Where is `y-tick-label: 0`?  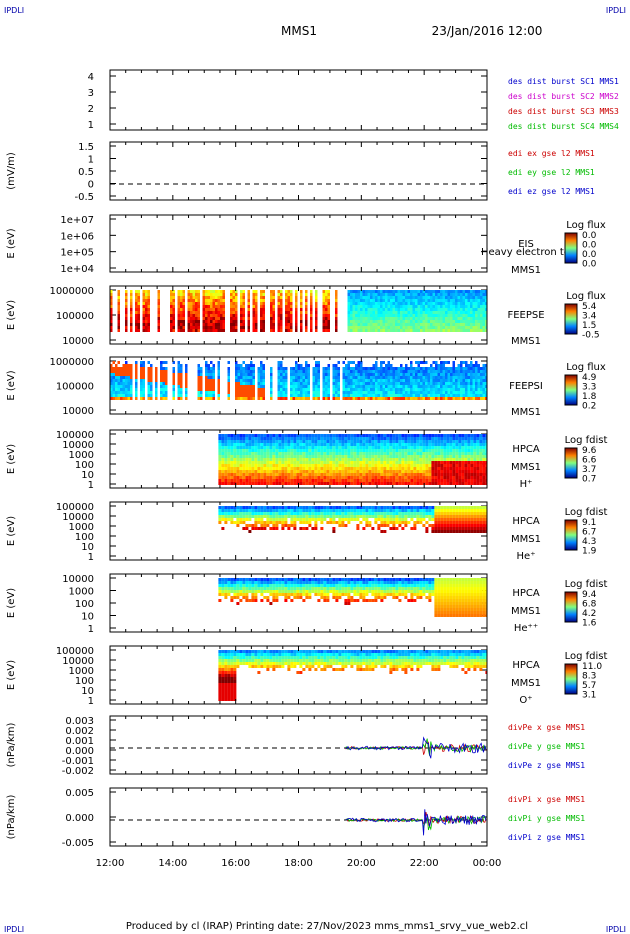 y-tick-label: 0 is located at coordinates (91, 185).